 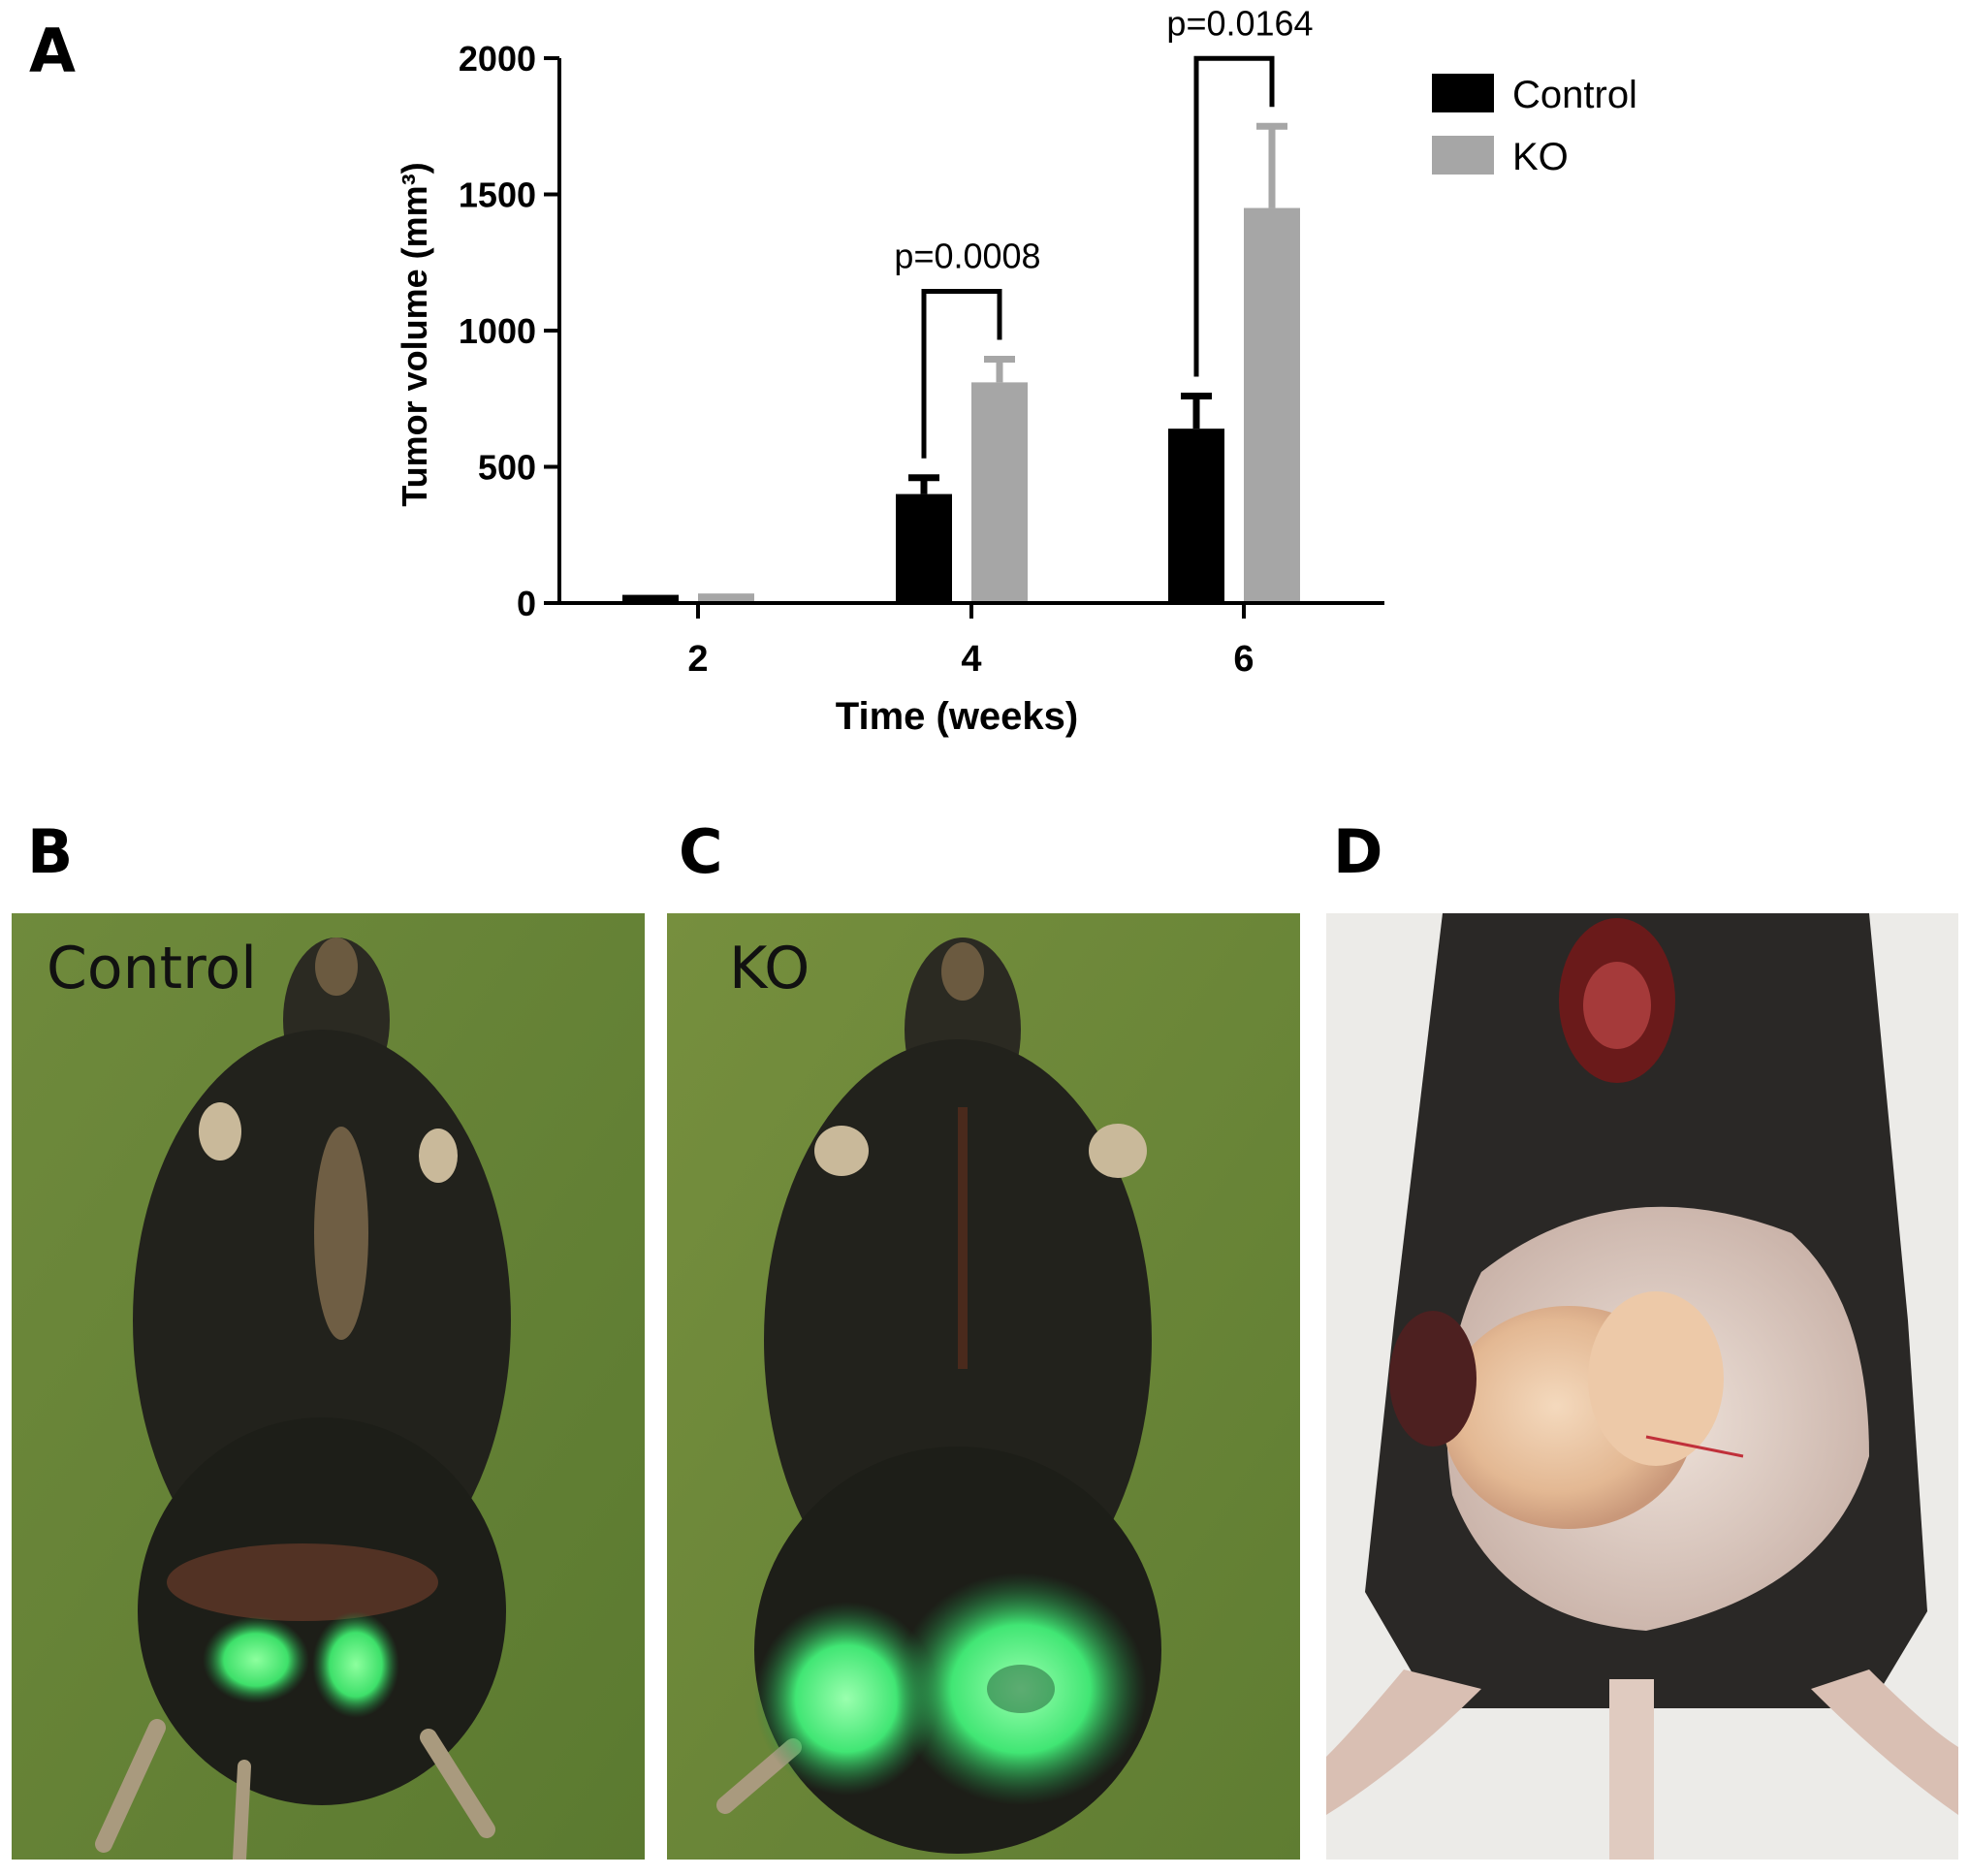 I want to click on legend-label-control: Control, so click(x=1575, y=95).